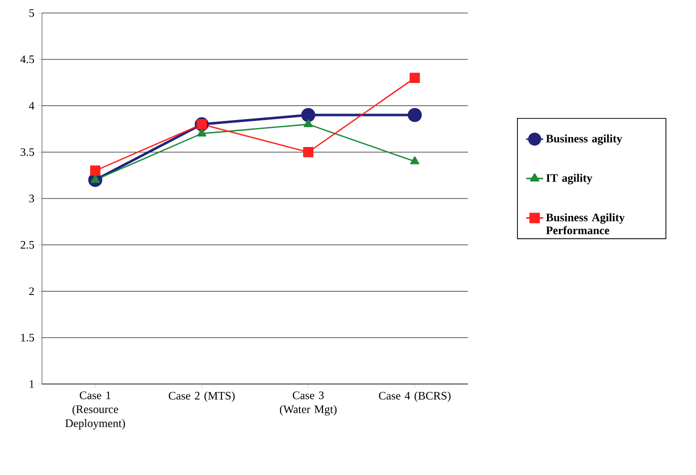 Image resolution: width=696 pixels, height=475 pixels. Describe the element at coordinates (308, 404) in the screenshot. I see `x-tick-label: Case 3 (Water Mgt)` at that location.